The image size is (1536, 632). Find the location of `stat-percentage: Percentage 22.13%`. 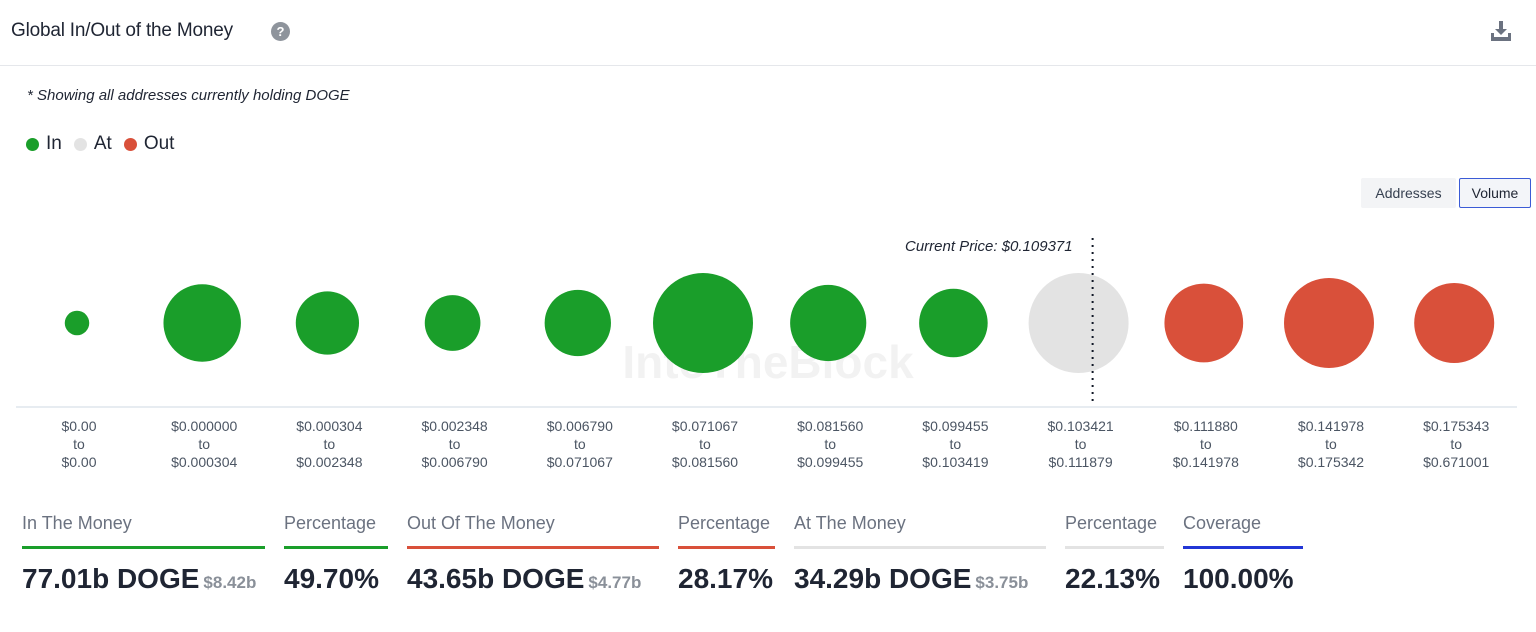

stat-percentage: Percentage 22.13% is located at coordinates (1114, 554).